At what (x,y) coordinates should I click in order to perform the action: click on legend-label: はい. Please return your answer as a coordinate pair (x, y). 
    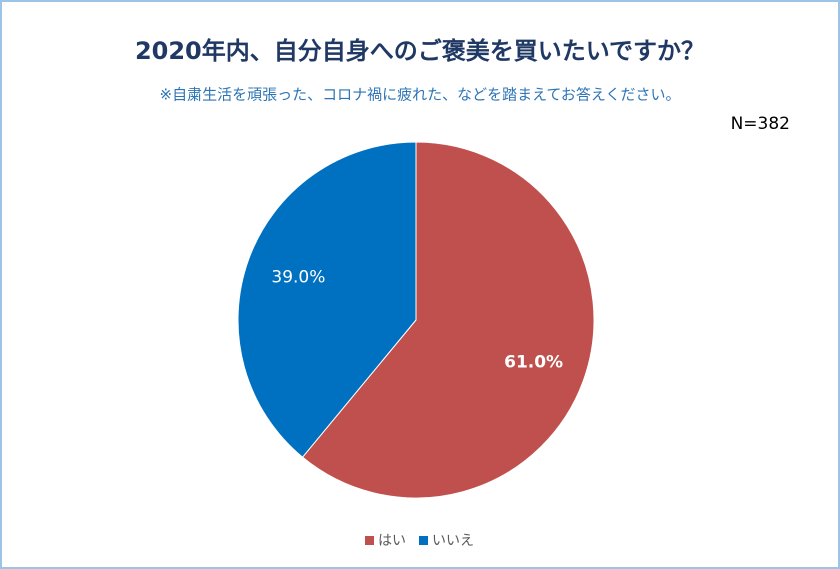
    Looking at the image, I should click on (392, 541).